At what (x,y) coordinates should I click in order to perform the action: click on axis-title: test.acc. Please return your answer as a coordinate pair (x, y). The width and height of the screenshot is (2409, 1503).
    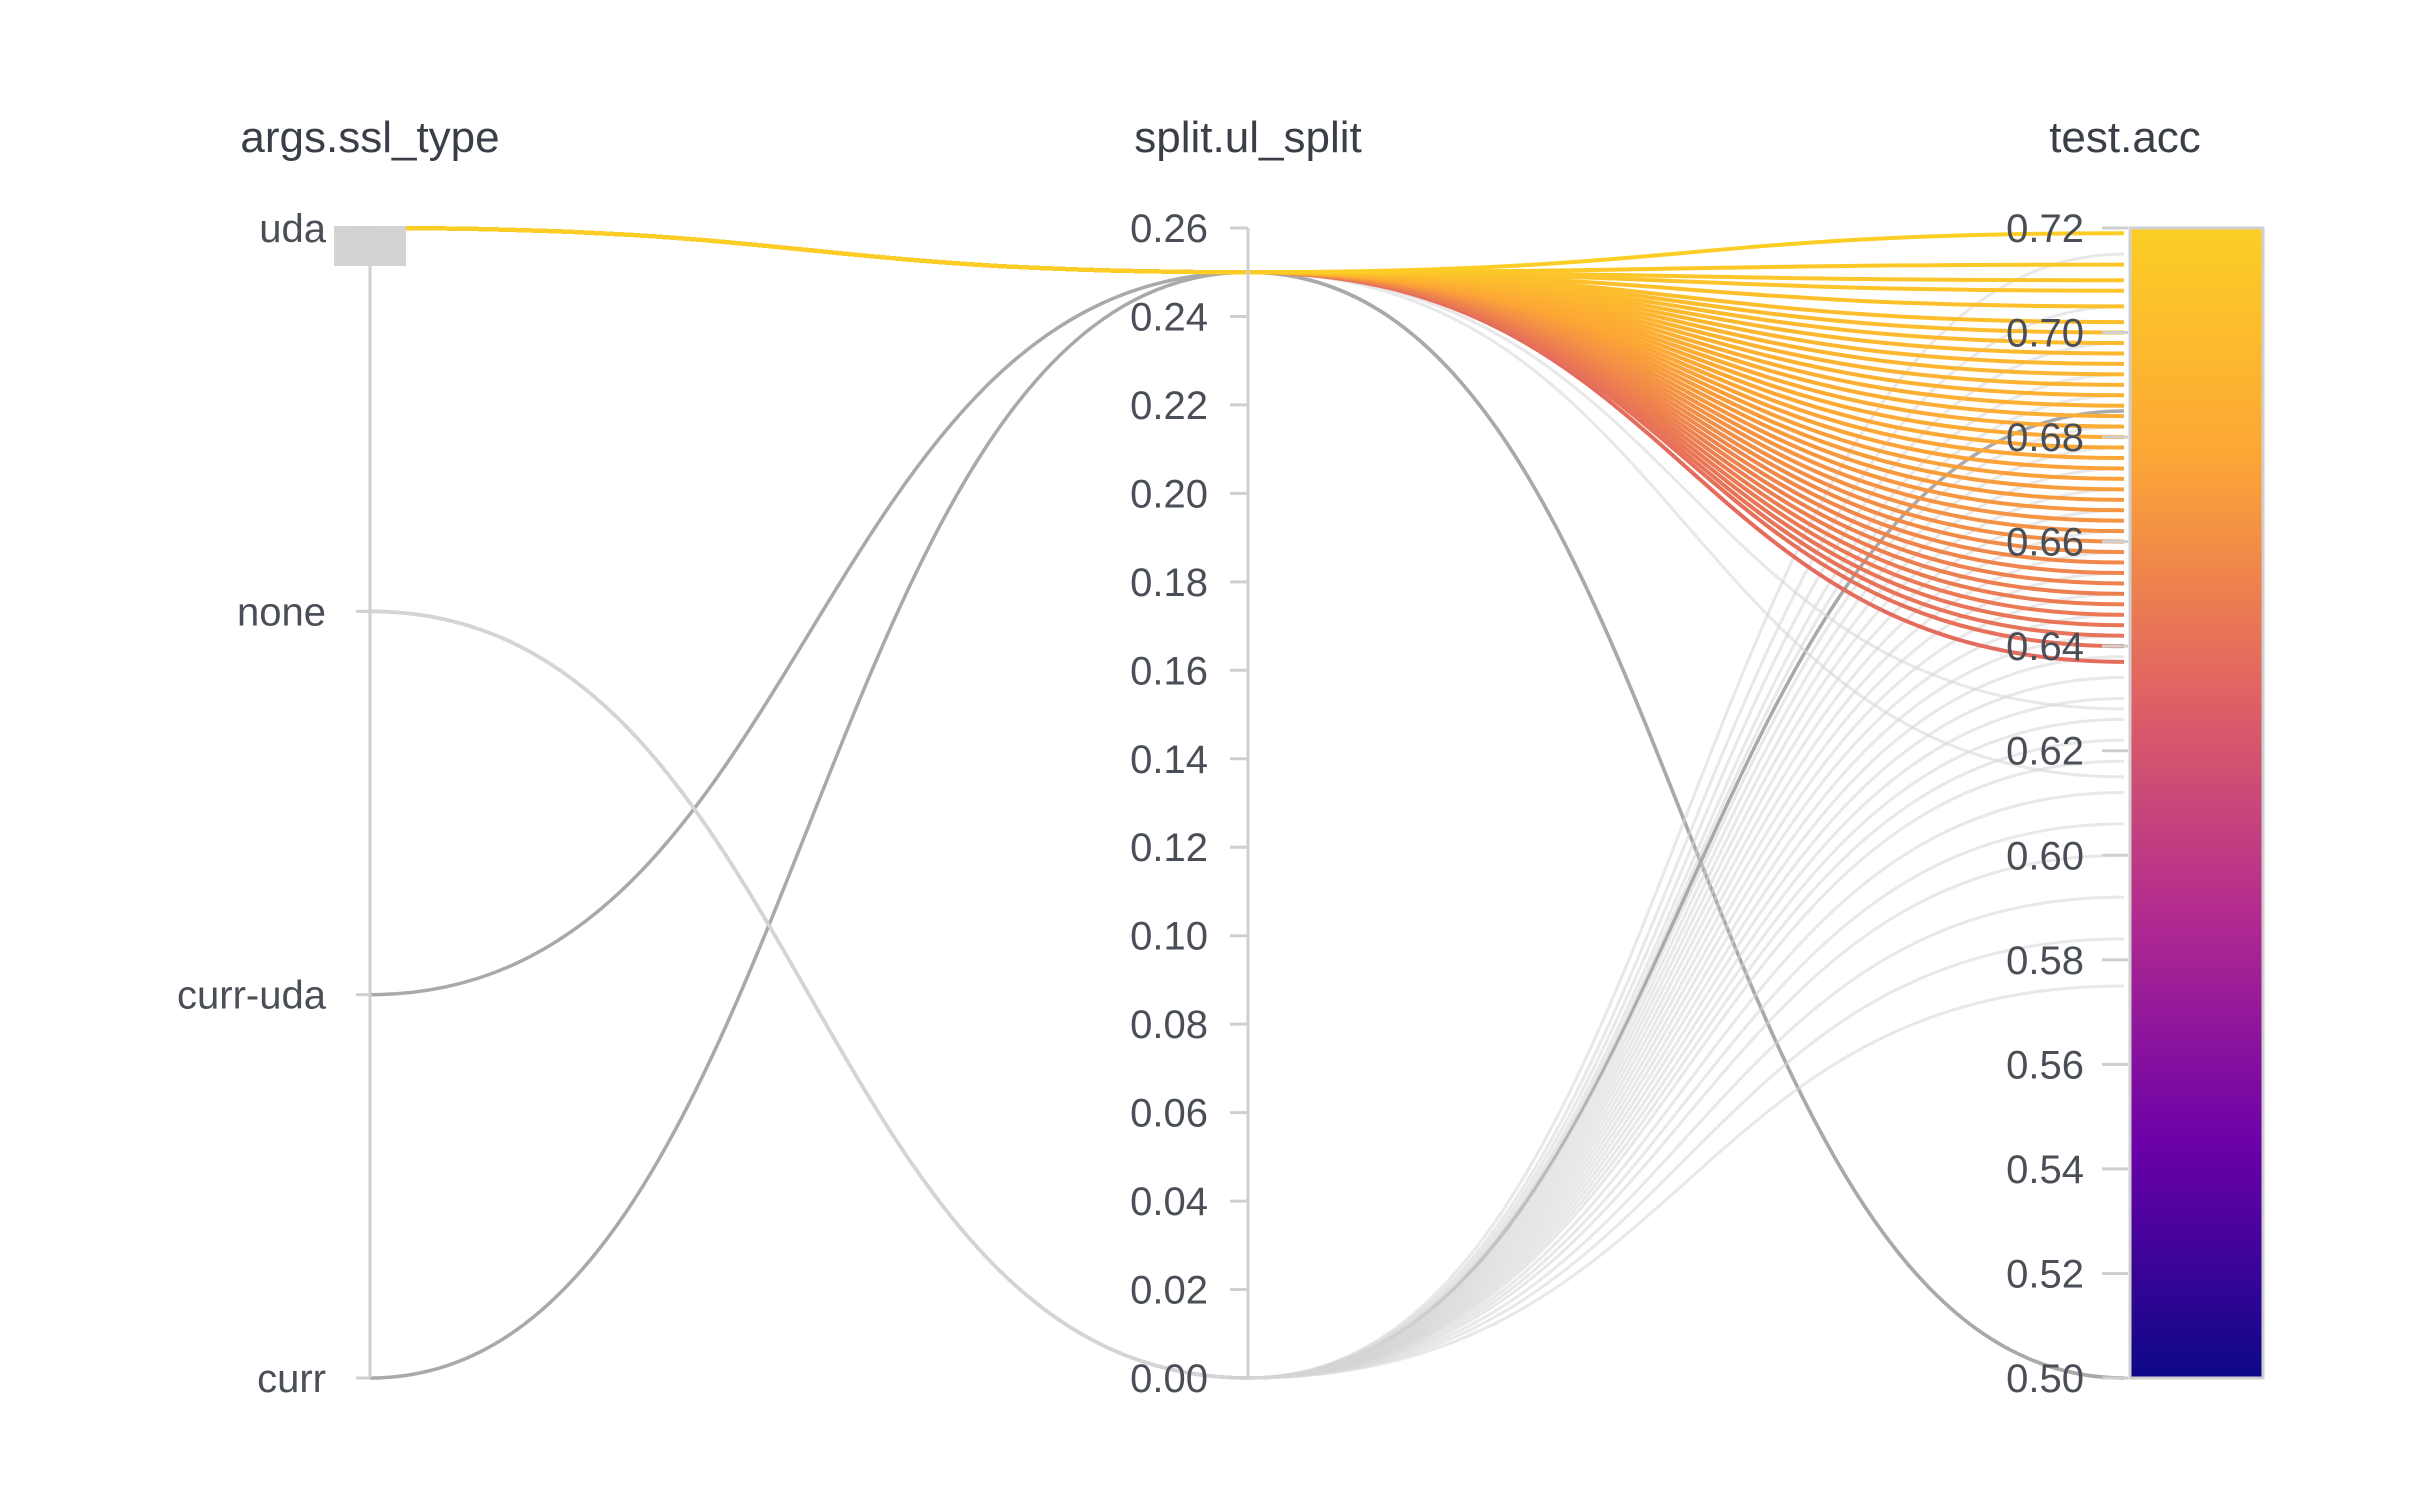
    Looking at the image, I should click on (2125, 137).